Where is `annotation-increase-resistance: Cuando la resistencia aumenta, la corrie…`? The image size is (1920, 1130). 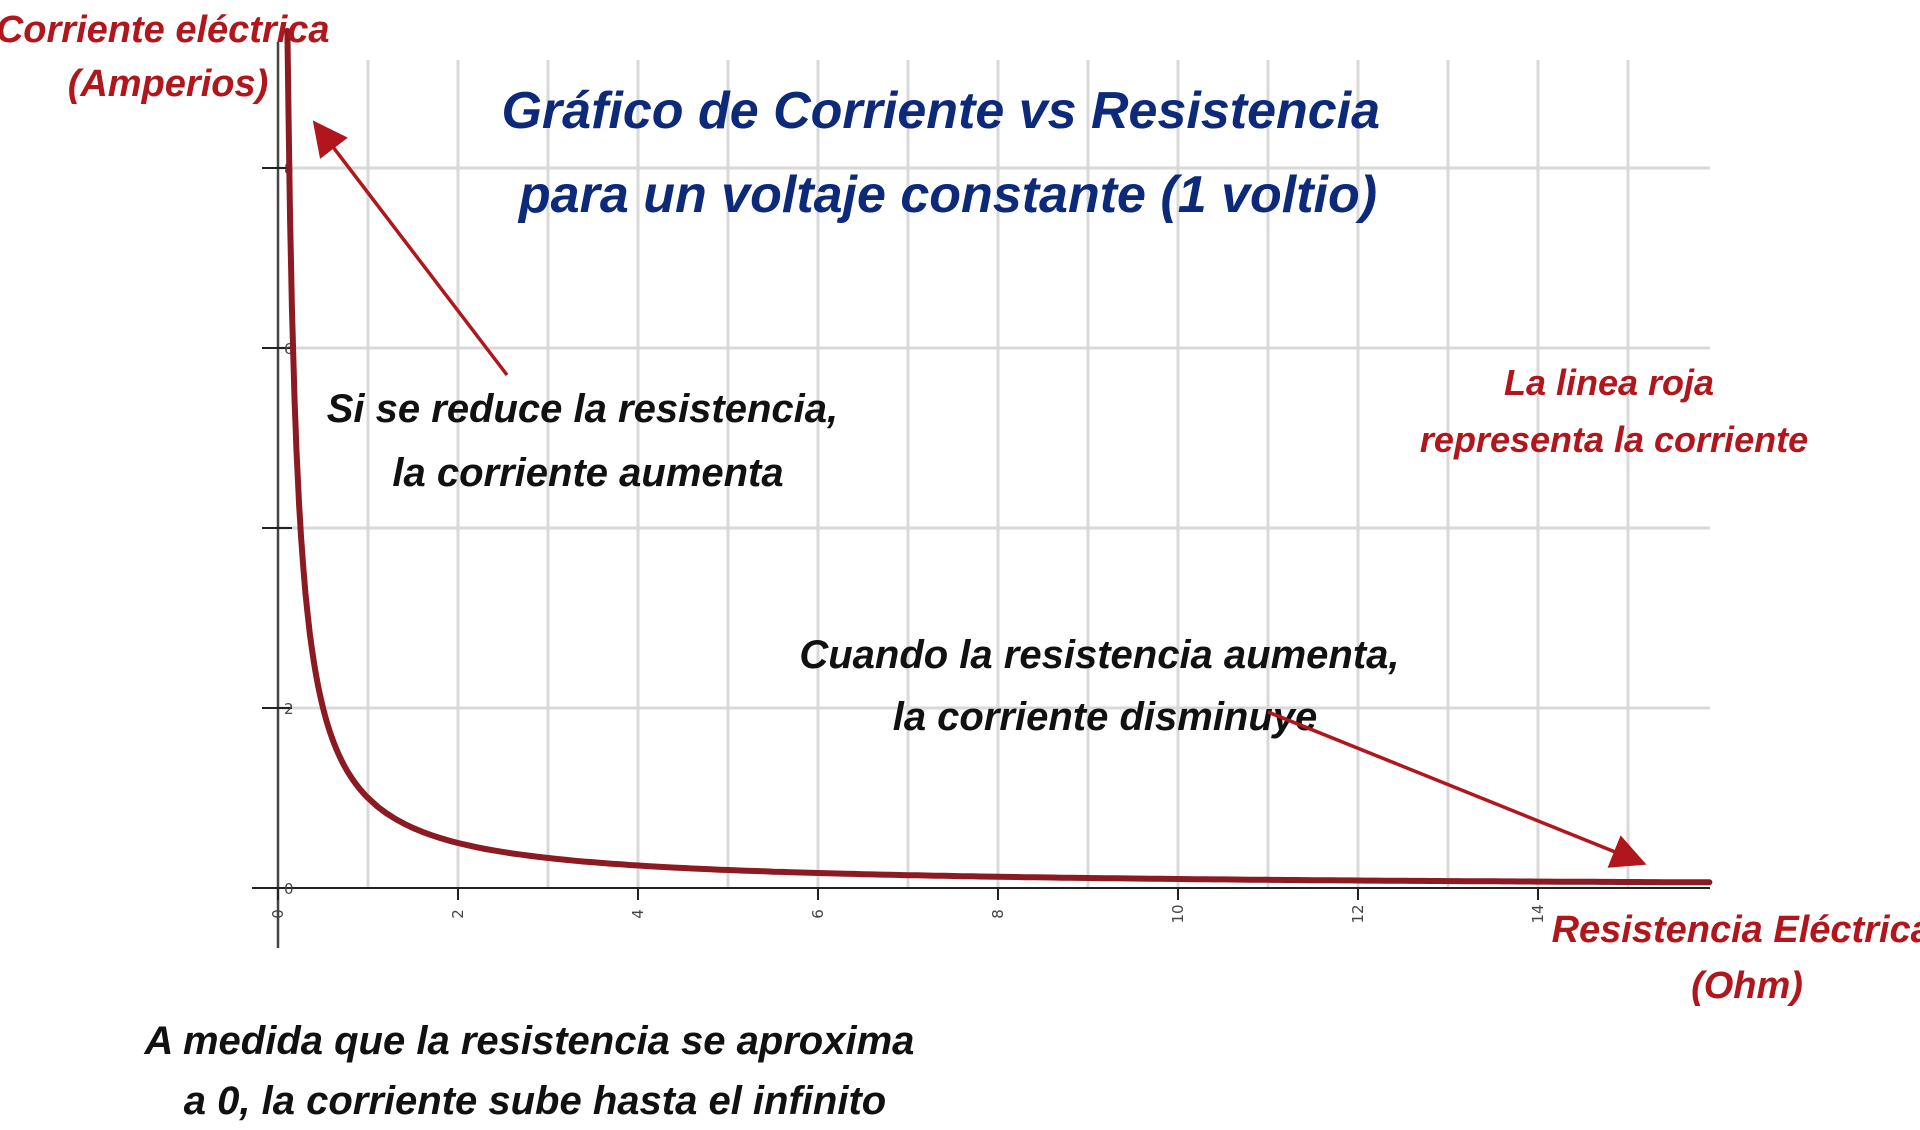
annotation-increase-resistance: Cuando la resistencia aumenta, la corrie… is located at coordinates (1104, 686).